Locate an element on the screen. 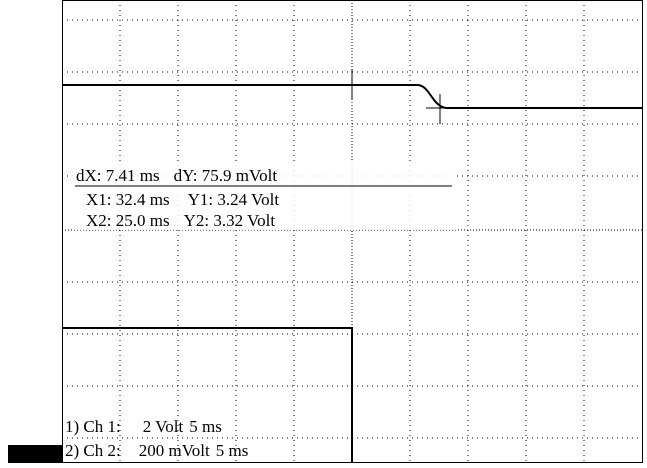 This screenshot has height=468, width=647. channel-label: 2) Ch 2: is located at coordinates (93, 450).